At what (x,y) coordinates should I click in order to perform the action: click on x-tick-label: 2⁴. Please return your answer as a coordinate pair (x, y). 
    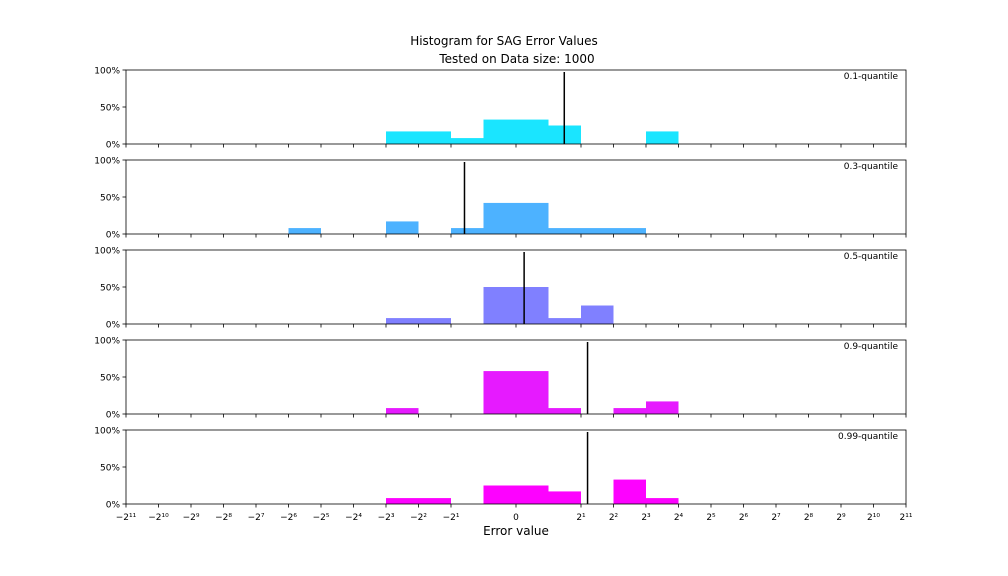
    Looking at the image, I should click on (679, 518).